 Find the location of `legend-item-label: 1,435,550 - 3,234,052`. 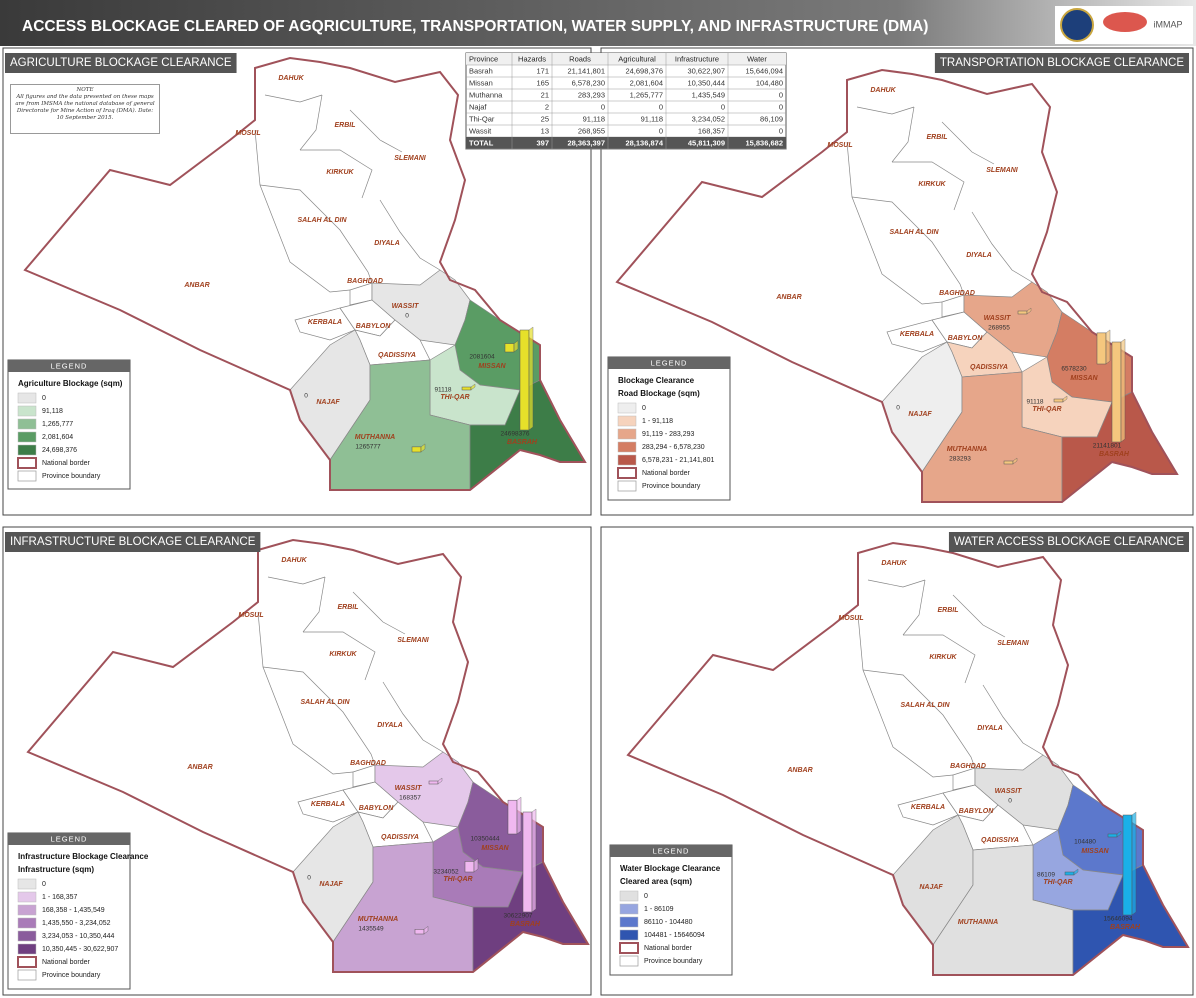

legend-item-label: 1,435,550 - 3,234,052 is located at coordinates (76, 923).